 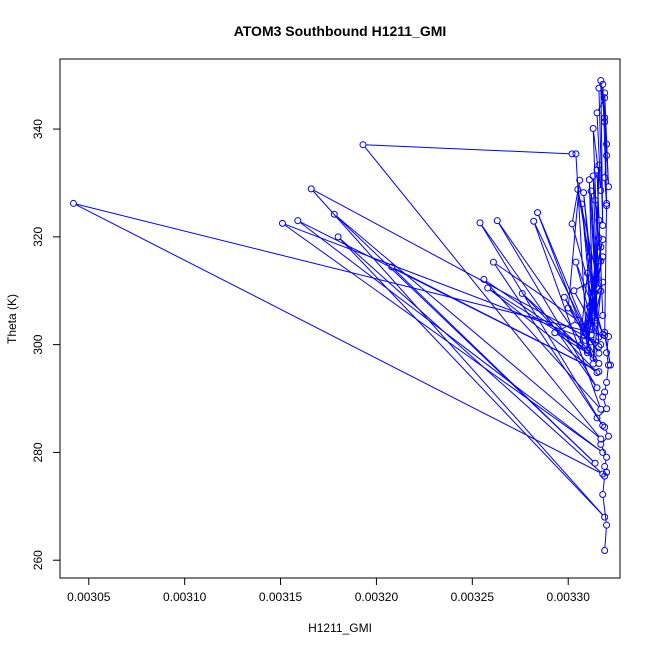 I want to click on y-tick-label: 320, so click(x=38, y=237).